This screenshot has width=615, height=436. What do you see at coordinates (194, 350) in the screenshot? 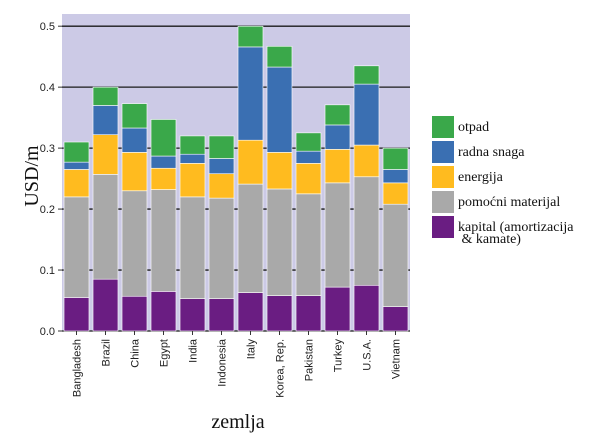
I see `x-tick-label: India` at bounding box center [194, 350].